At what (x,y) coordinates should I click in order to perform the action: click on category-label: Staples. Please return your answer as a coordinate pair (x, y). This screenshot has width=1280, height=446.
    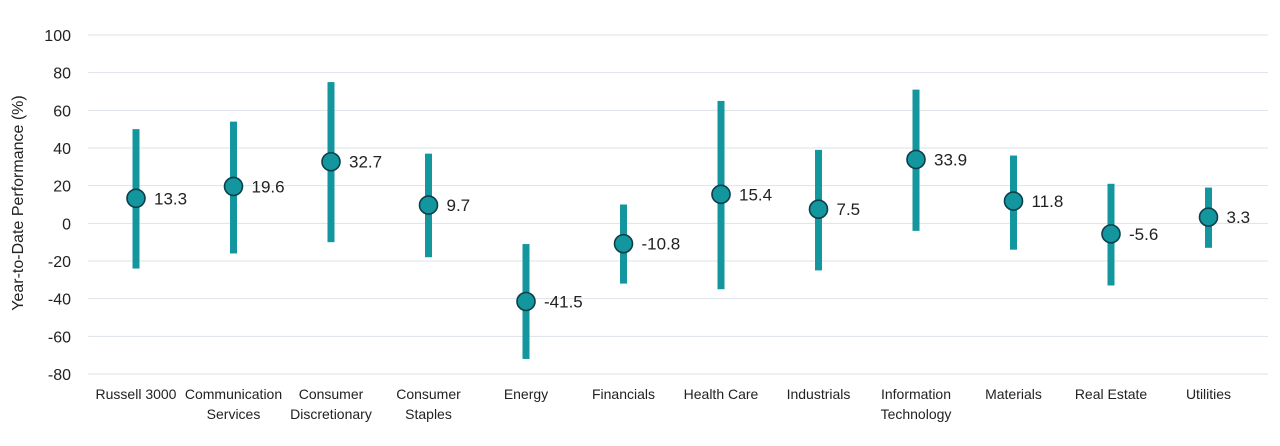
    Looking at the image, I should click on (428, 414).